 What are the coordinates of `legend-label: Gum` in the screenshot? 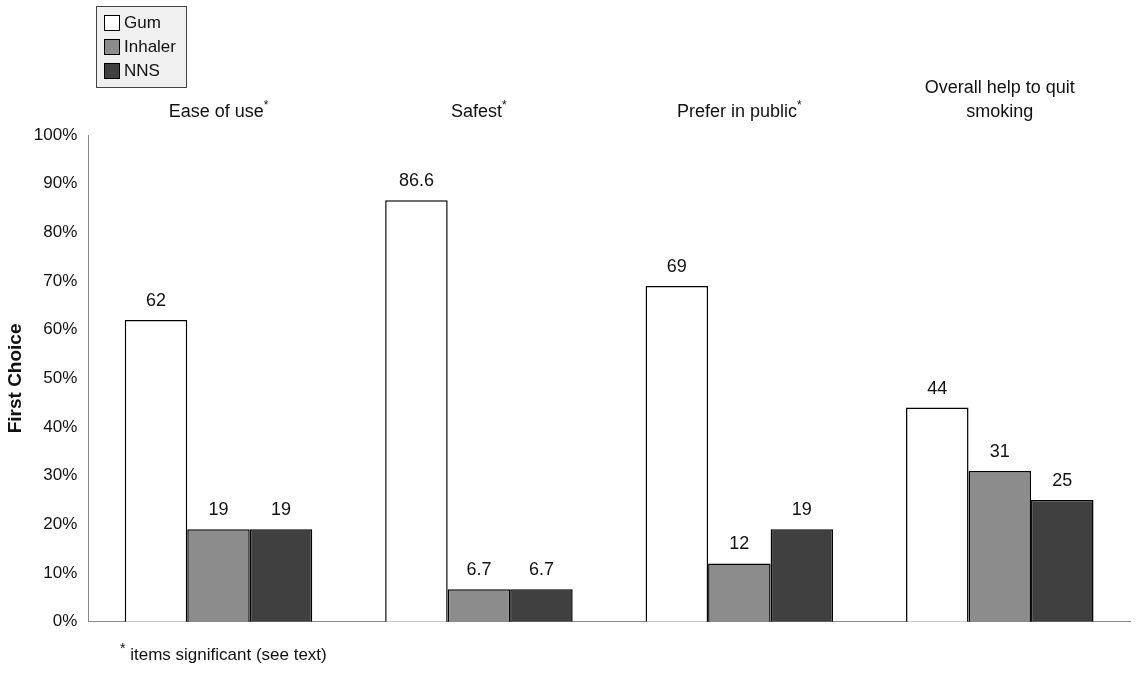 It's located at (142, 23).